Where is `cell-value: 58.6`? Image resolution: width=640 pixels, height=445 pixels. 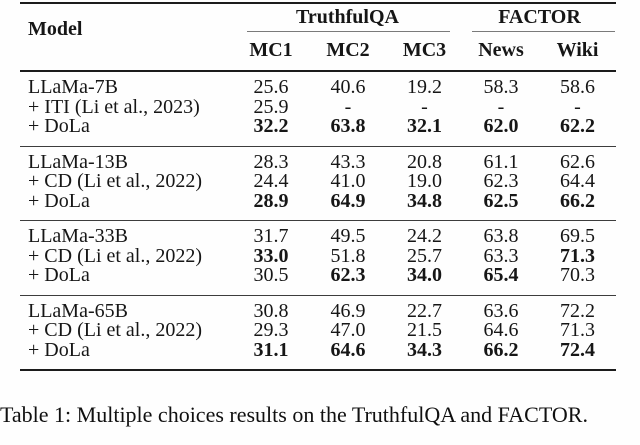
cell-value: 58.6 is located at coordinates (577, 87).